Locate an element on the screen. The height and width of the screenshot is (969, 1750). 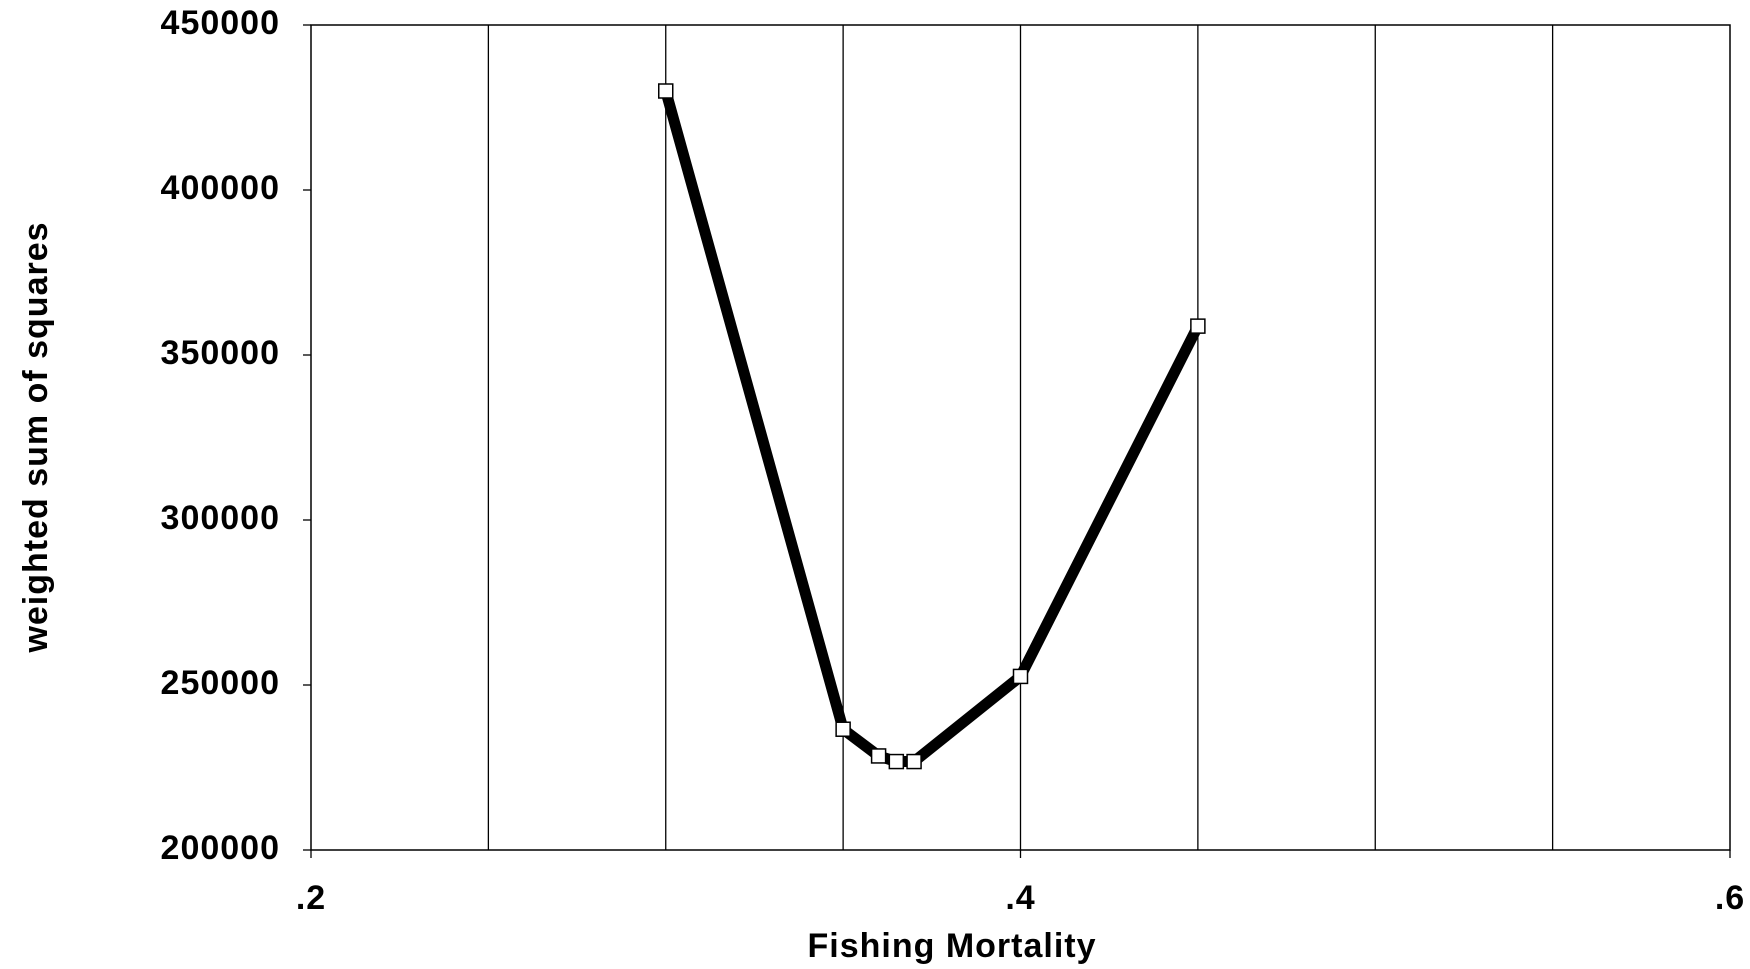
x-axis-title: Fishing Mortality is located at coordinates (952, 946).